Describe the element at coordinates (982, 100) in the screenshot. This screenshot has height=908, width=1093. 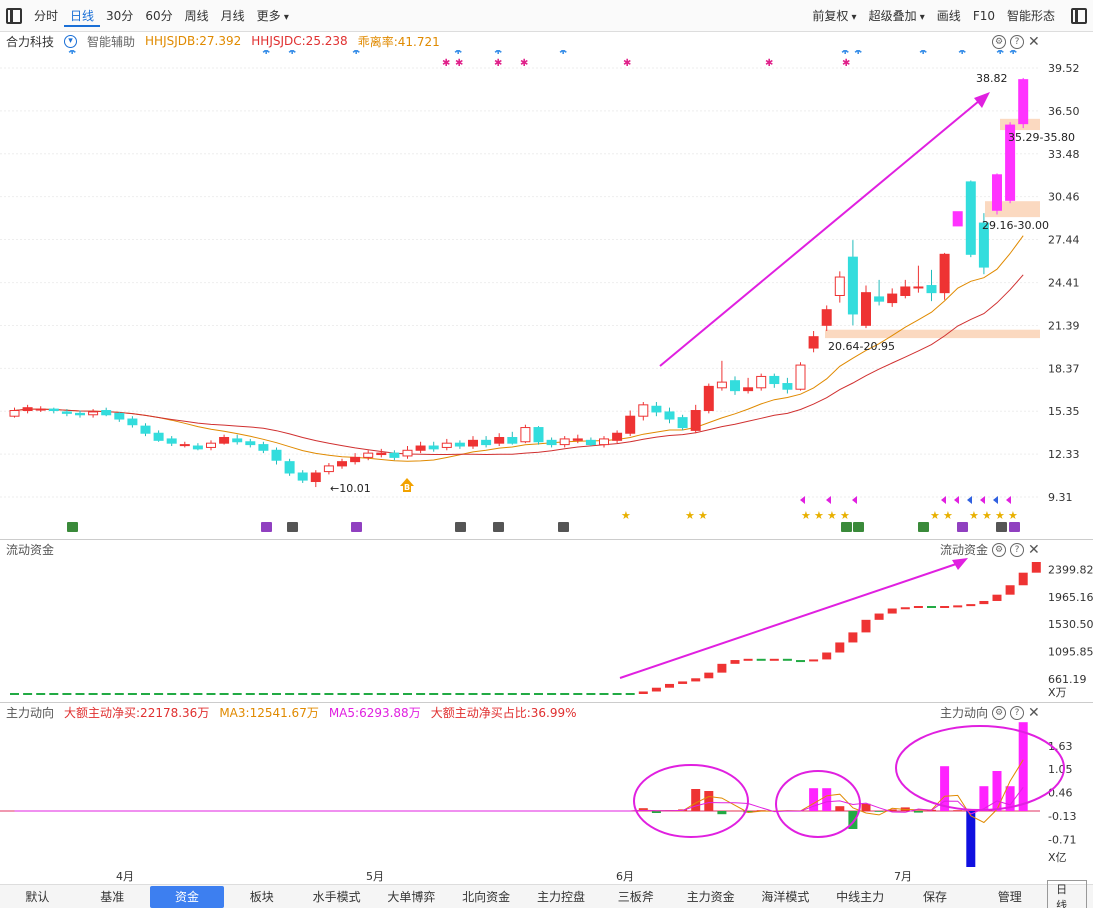
I see `trend-arrow-head` at that location.